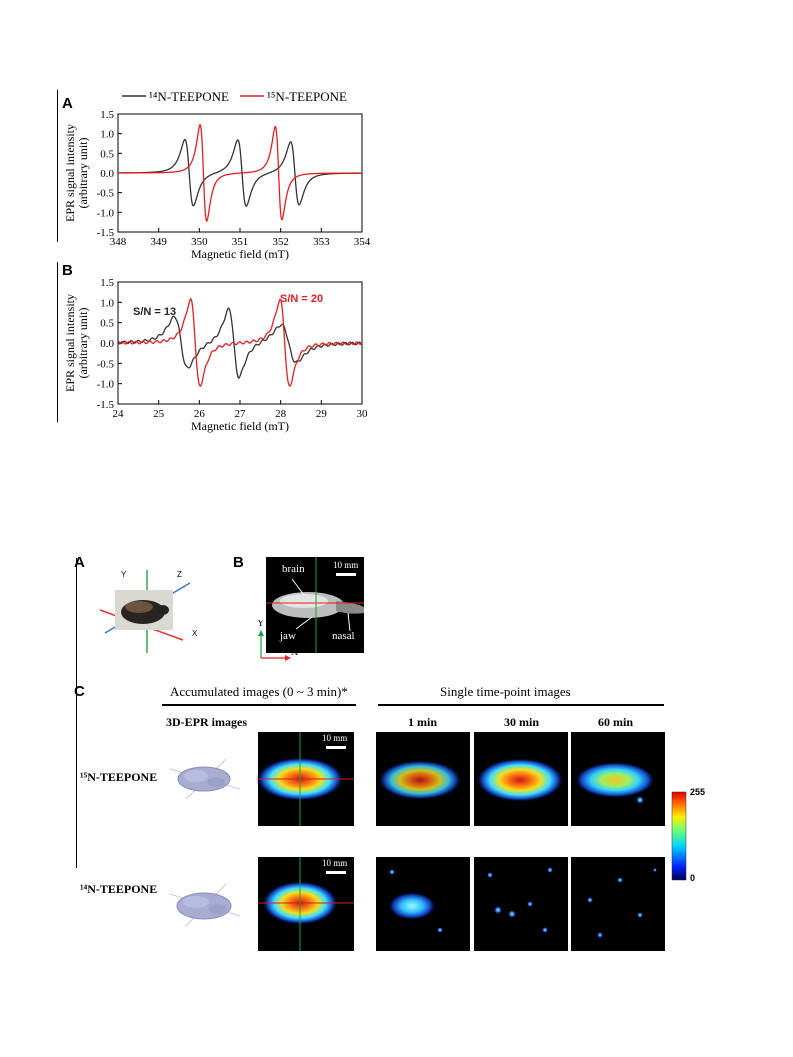  Describe the element at coordinates (301, 299) in the screenshot. I see `sn-label-red: S/N = 20` at that location.